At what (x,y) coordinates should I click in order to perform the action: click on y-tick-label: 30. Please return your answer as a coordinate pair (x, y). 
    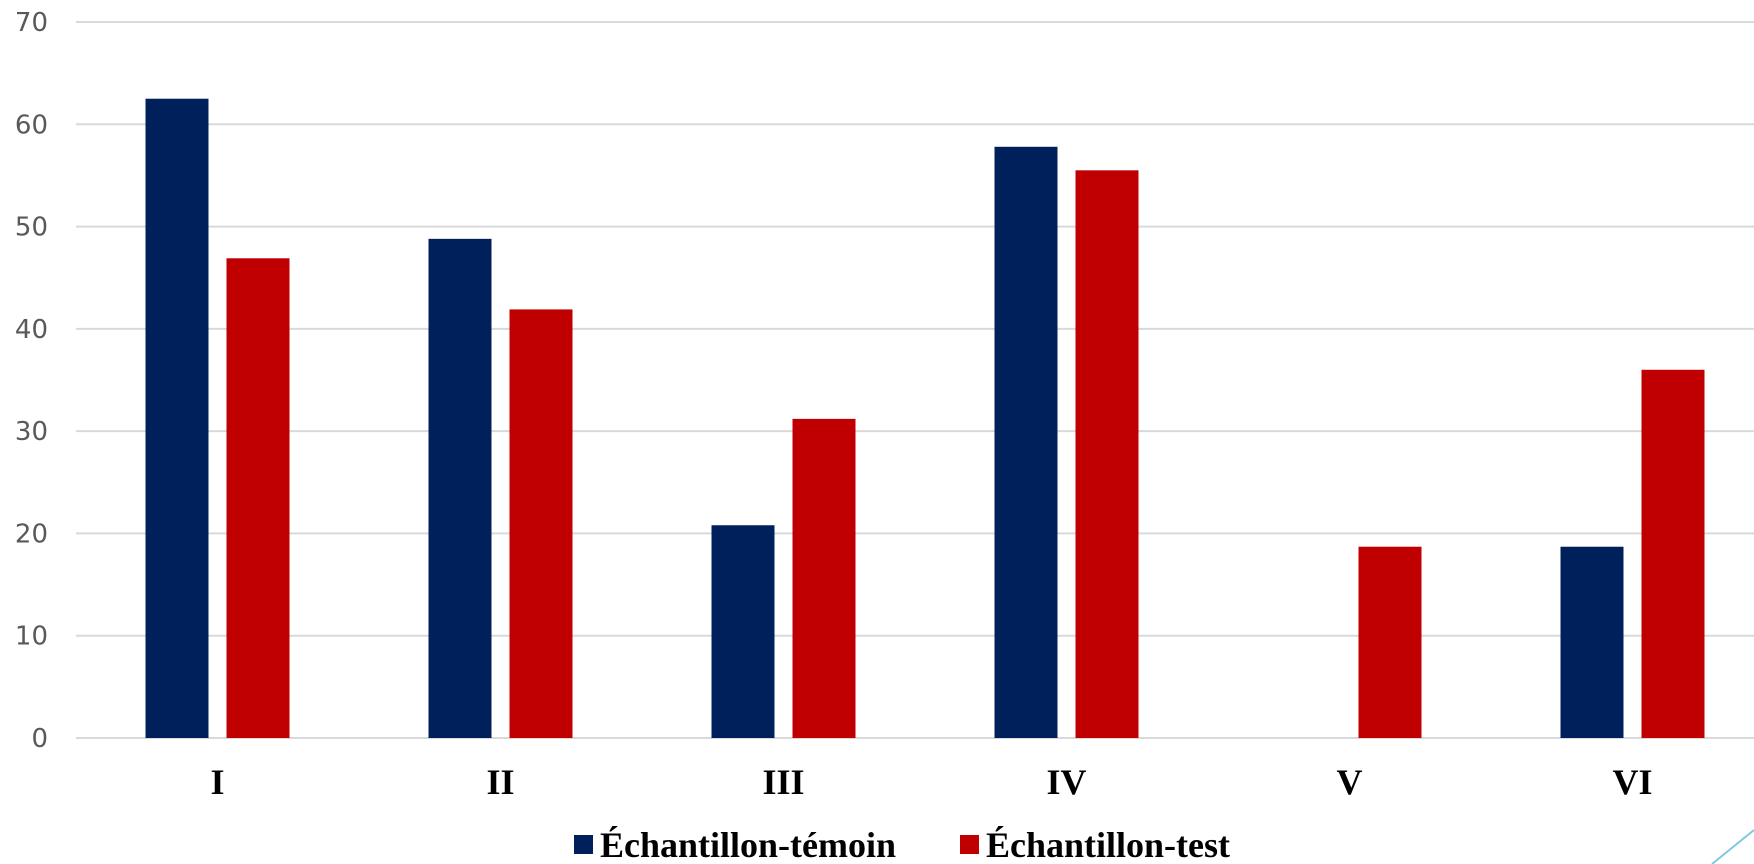
    Looking at the image, I should click on (31, 432).